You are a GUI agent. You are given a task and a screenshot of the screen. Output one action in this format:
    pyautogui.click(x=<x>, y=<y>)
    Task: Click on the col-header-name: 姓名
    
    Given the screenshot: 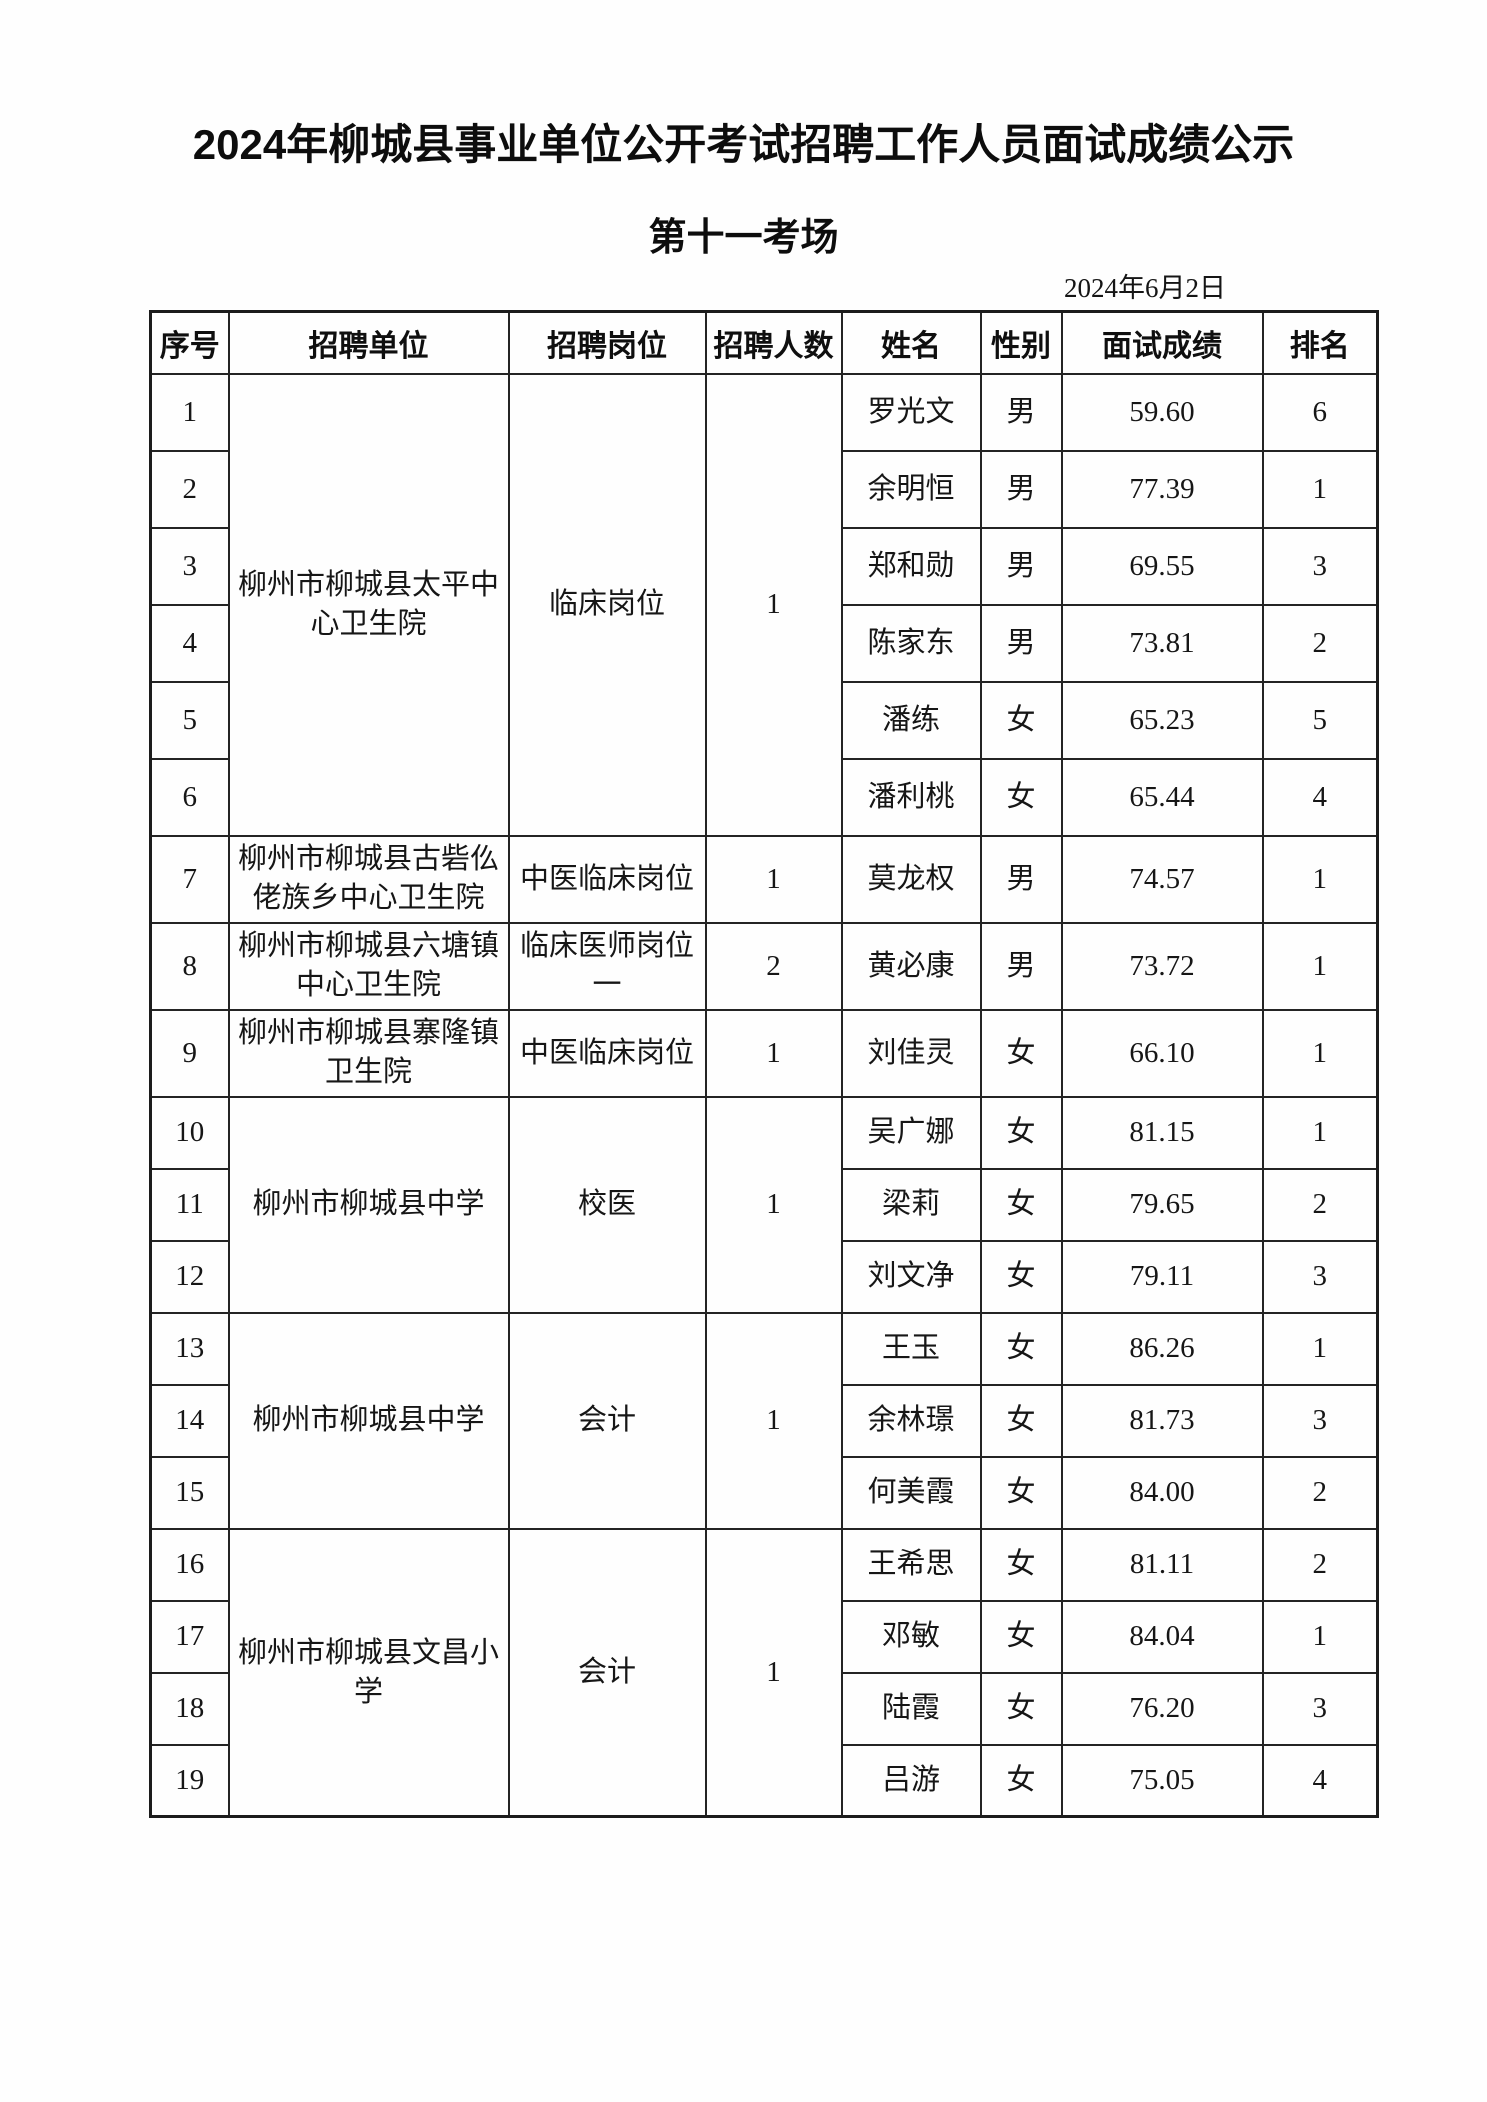 What is the action you would take?
    pyautogui.click(x=911, y=342)
    